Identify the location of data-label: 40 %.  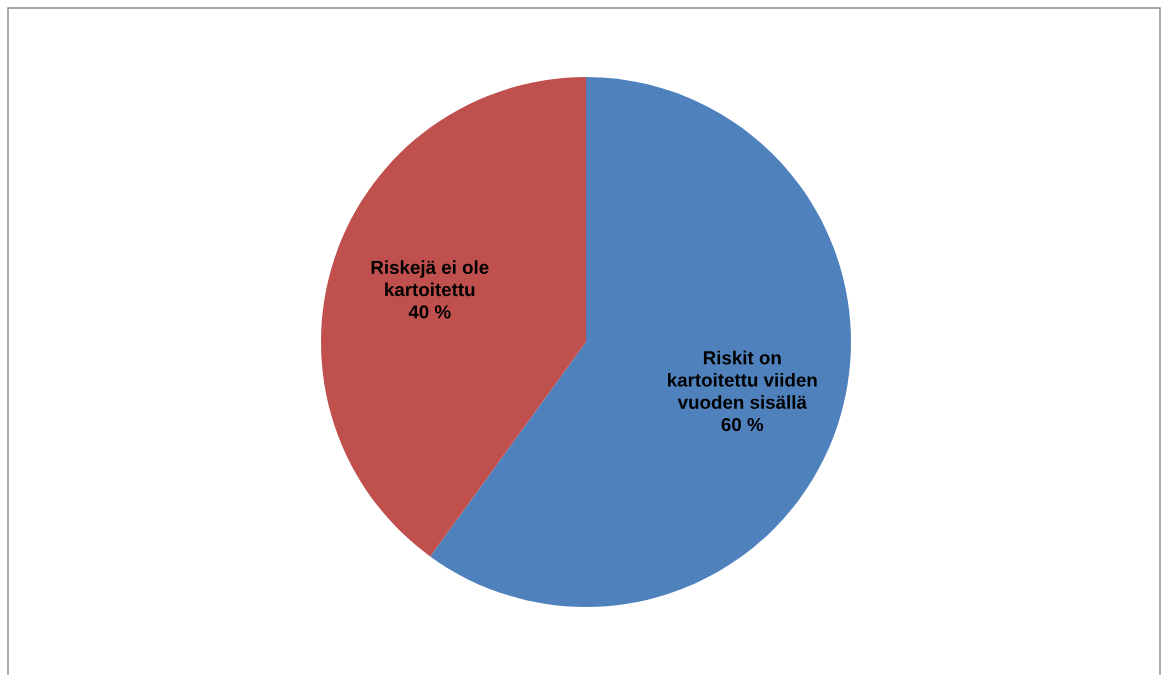
(429, 312).